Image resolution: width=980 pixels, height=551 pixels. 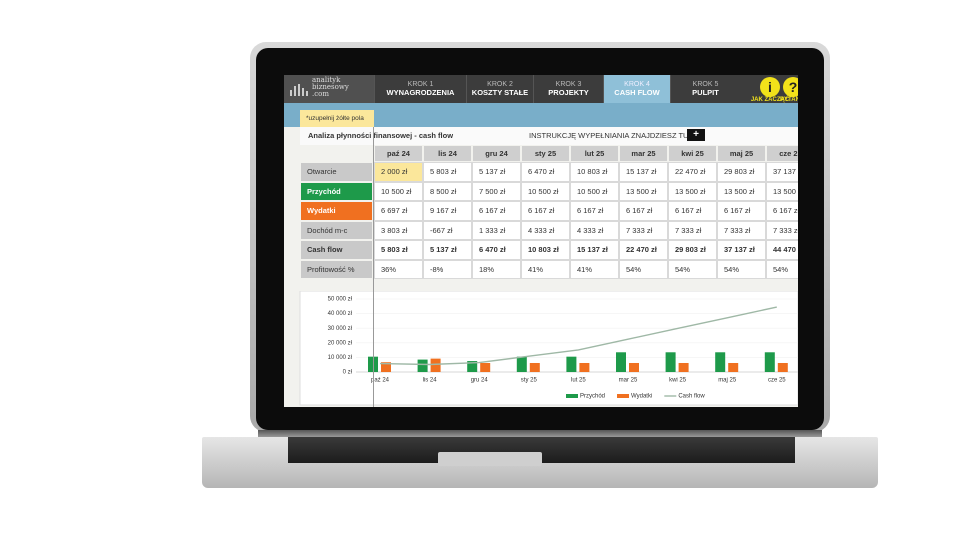 I want to click on column-header: cze 25, so click(x=782, y=153).